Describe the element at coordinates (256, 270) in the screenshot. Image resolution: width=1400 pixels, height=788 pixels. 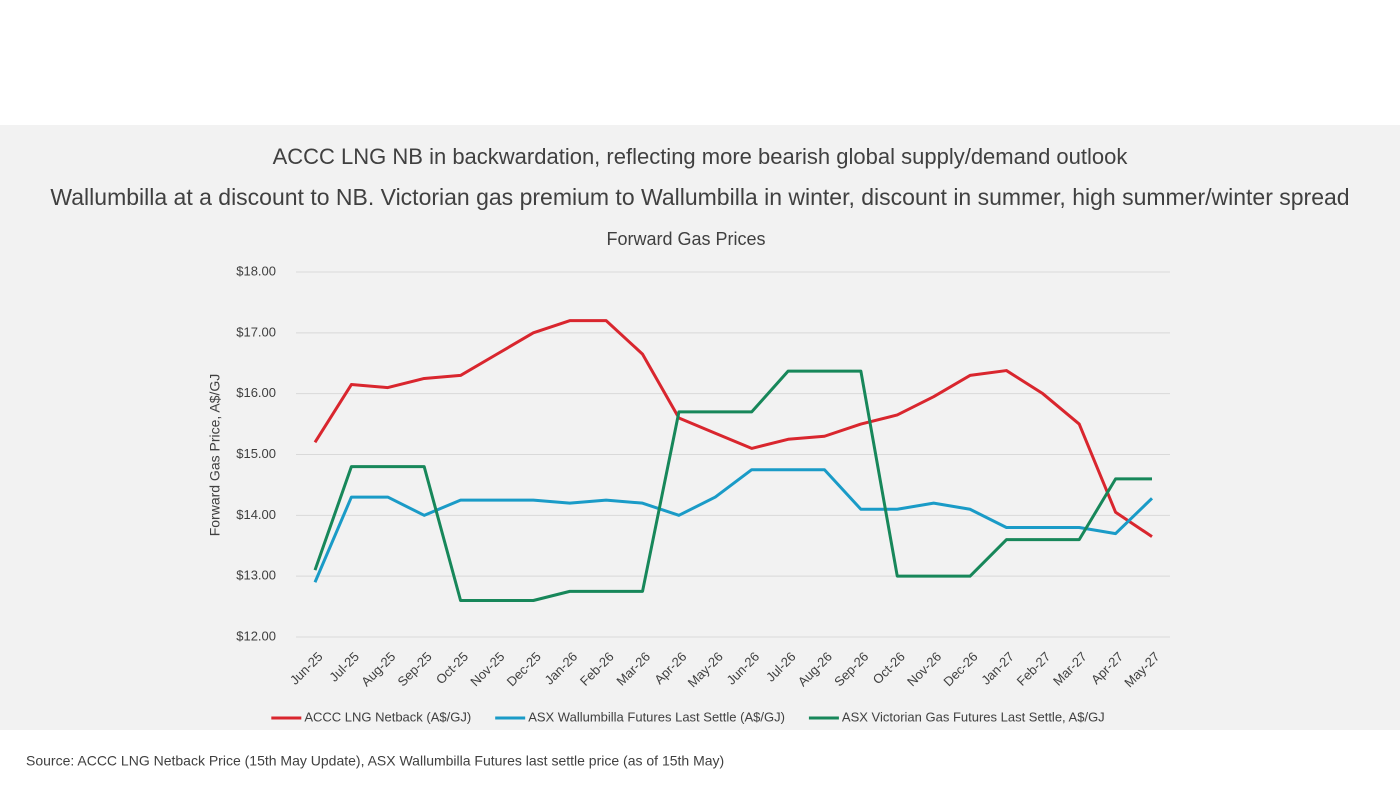
I see `y-tick-label: $18.00` at that location.